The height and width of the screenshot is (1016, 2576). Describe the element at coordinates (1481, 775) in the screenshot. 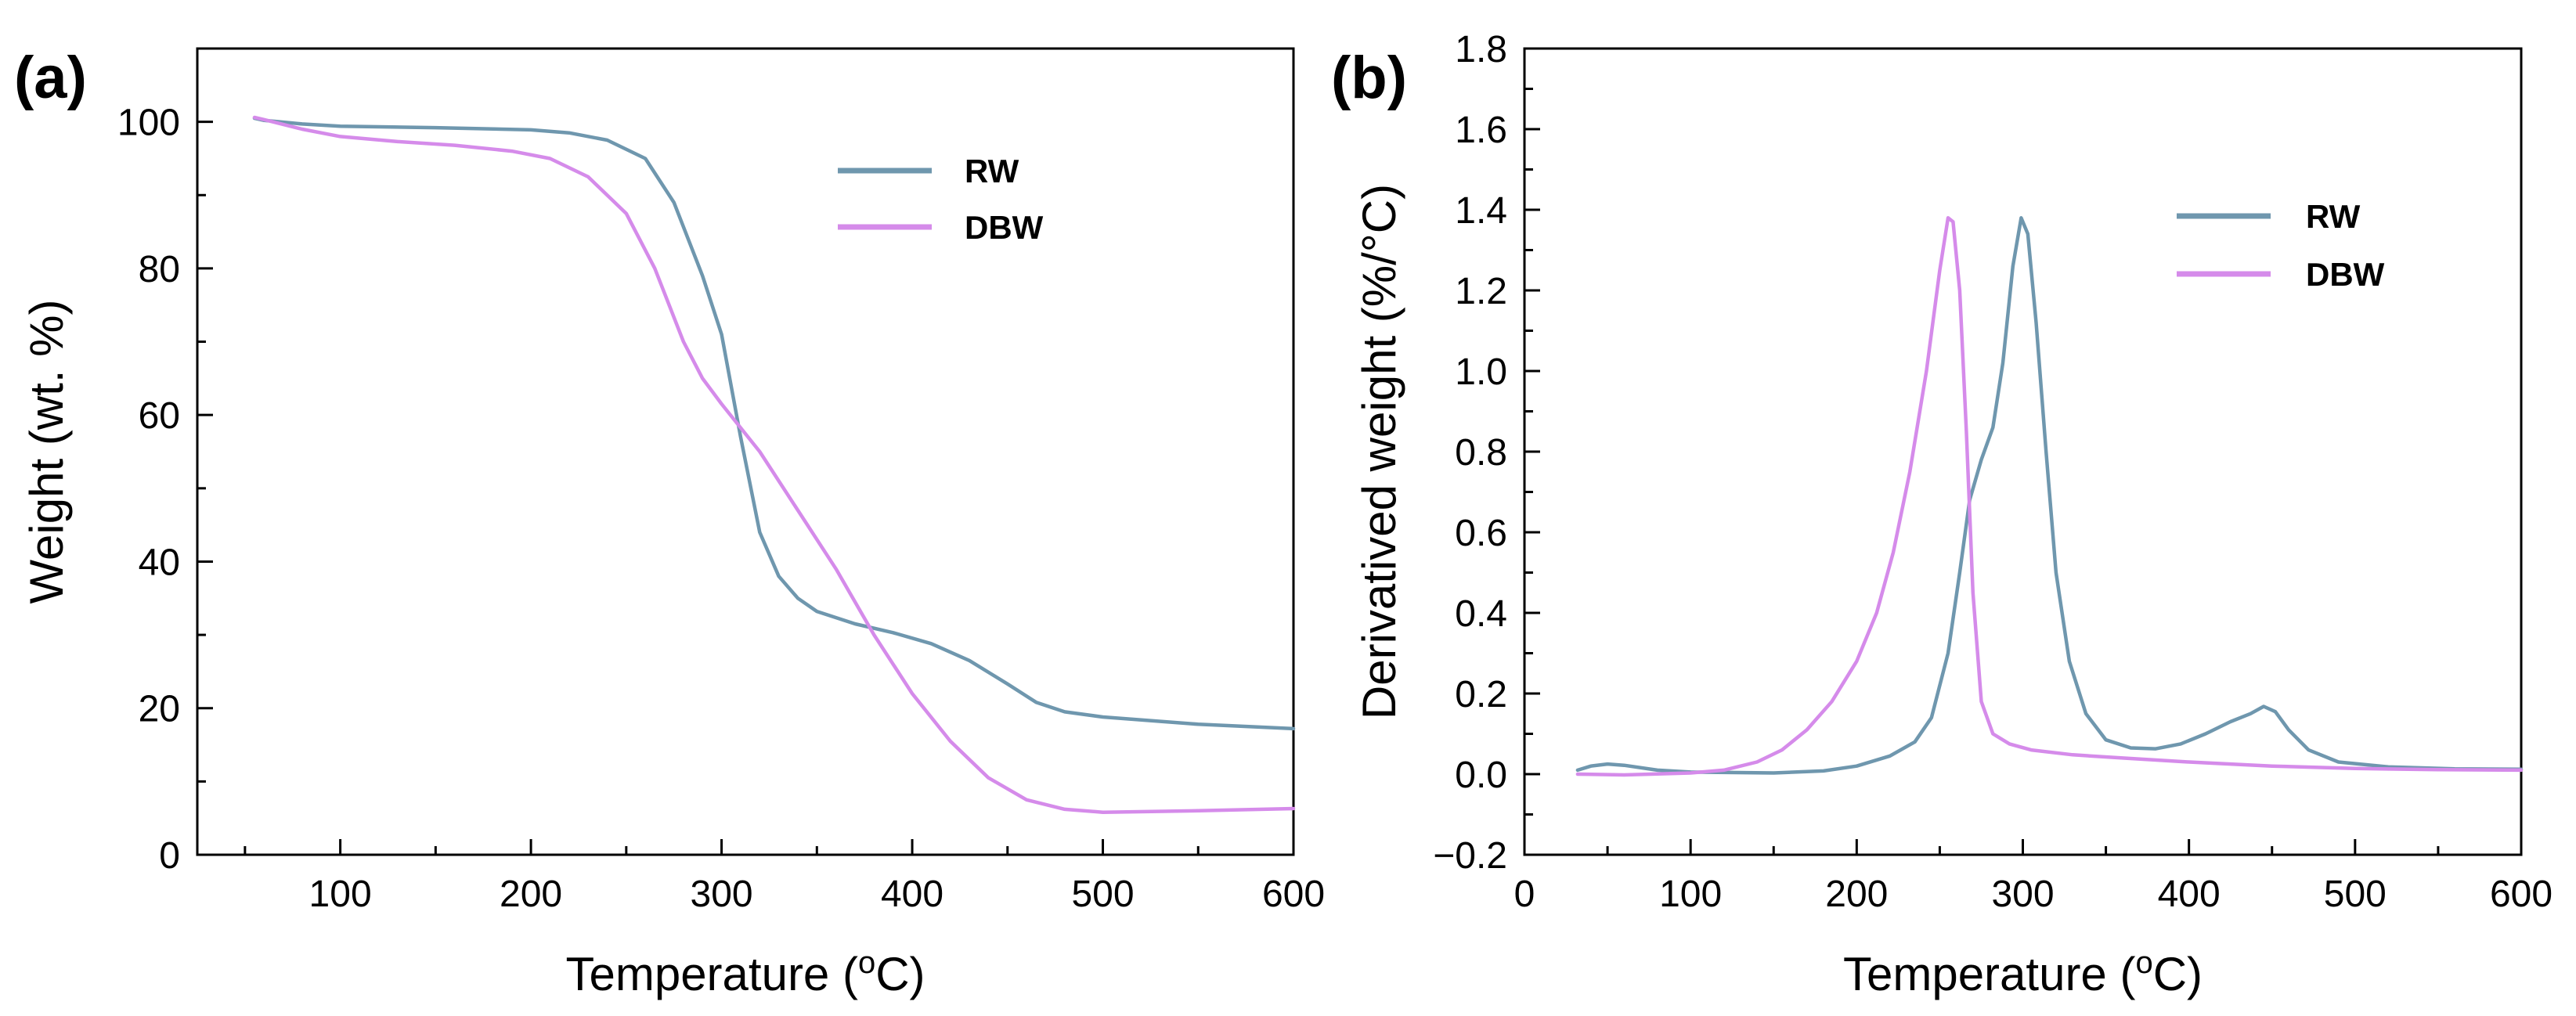

I see `y-tick-label: 0.0` at that location.